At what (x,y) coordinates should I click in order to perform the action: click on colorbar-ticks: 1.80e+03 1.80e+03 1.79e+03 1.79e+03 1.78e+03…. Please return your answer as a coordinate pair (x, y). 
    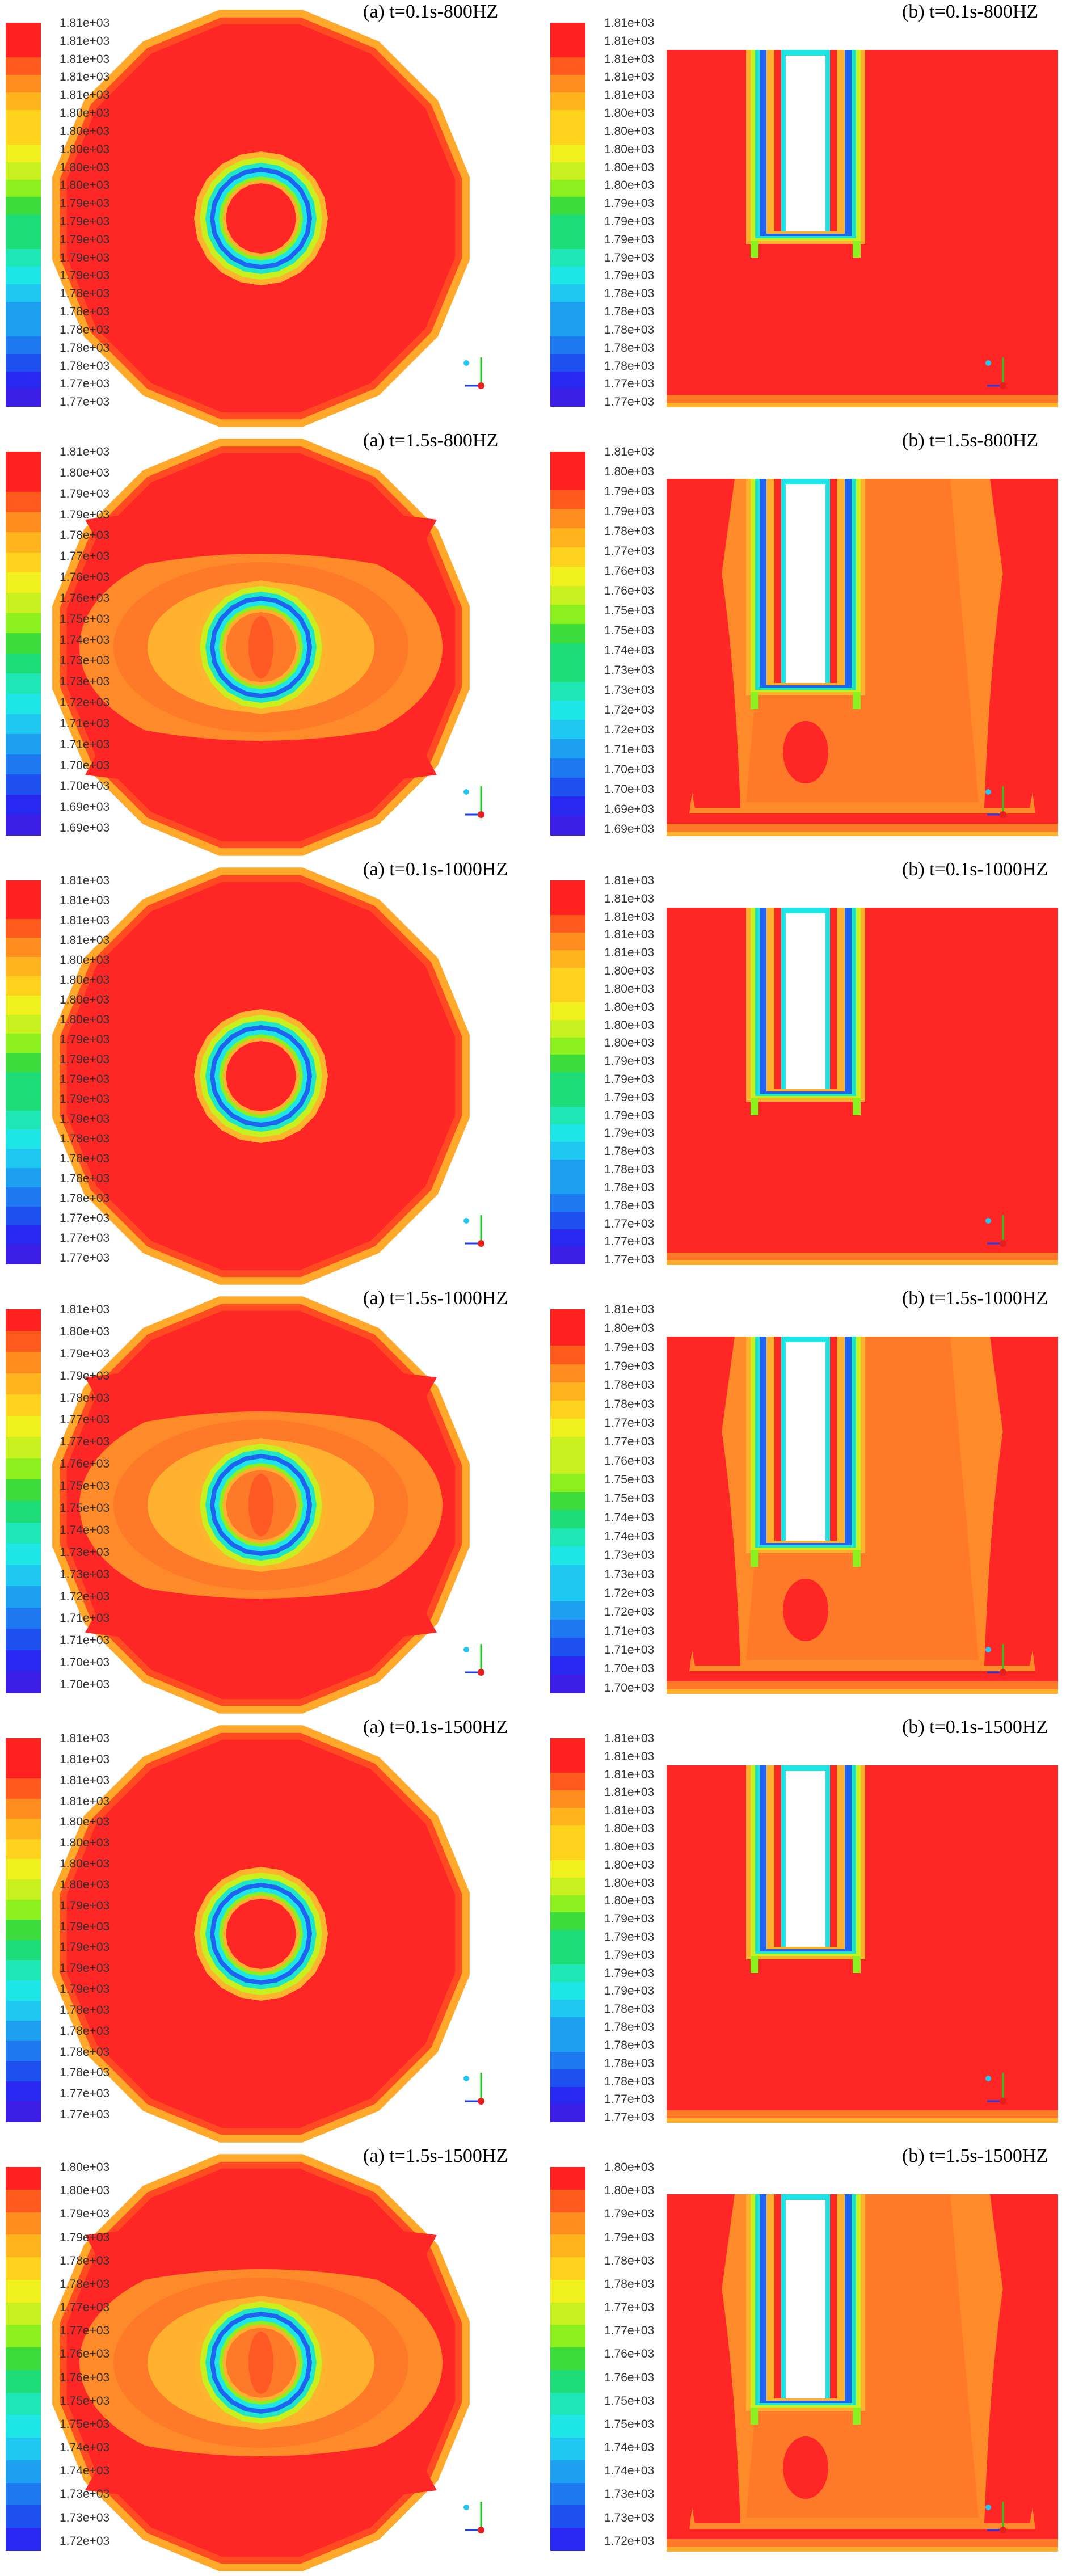
    Looking at the image, I should click on (94, 2358).